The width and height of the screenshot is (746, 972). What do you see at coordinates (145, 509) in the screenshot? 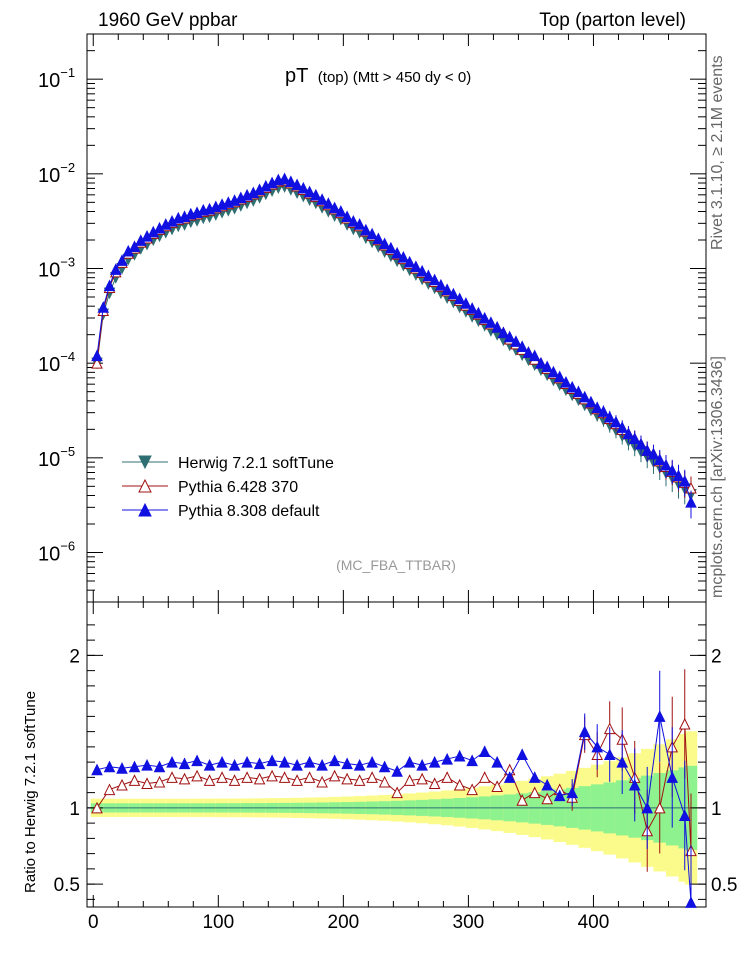
I see `legend-marker` at bounding box center [145, 509].